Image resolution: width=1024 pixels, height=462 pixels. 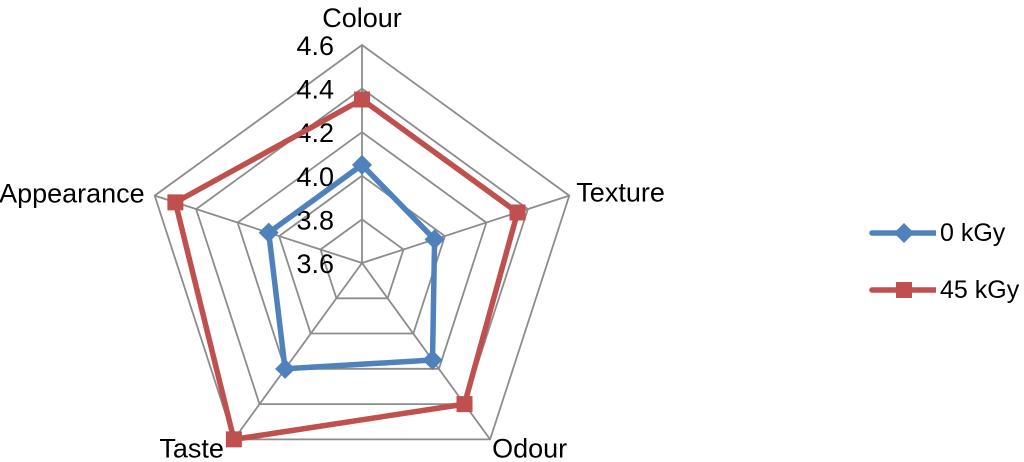 What do you see at coordinates (268, 232) in the screenshot?
I see `data-point-0-kgy-appearance` at bounding box center [268, 232].